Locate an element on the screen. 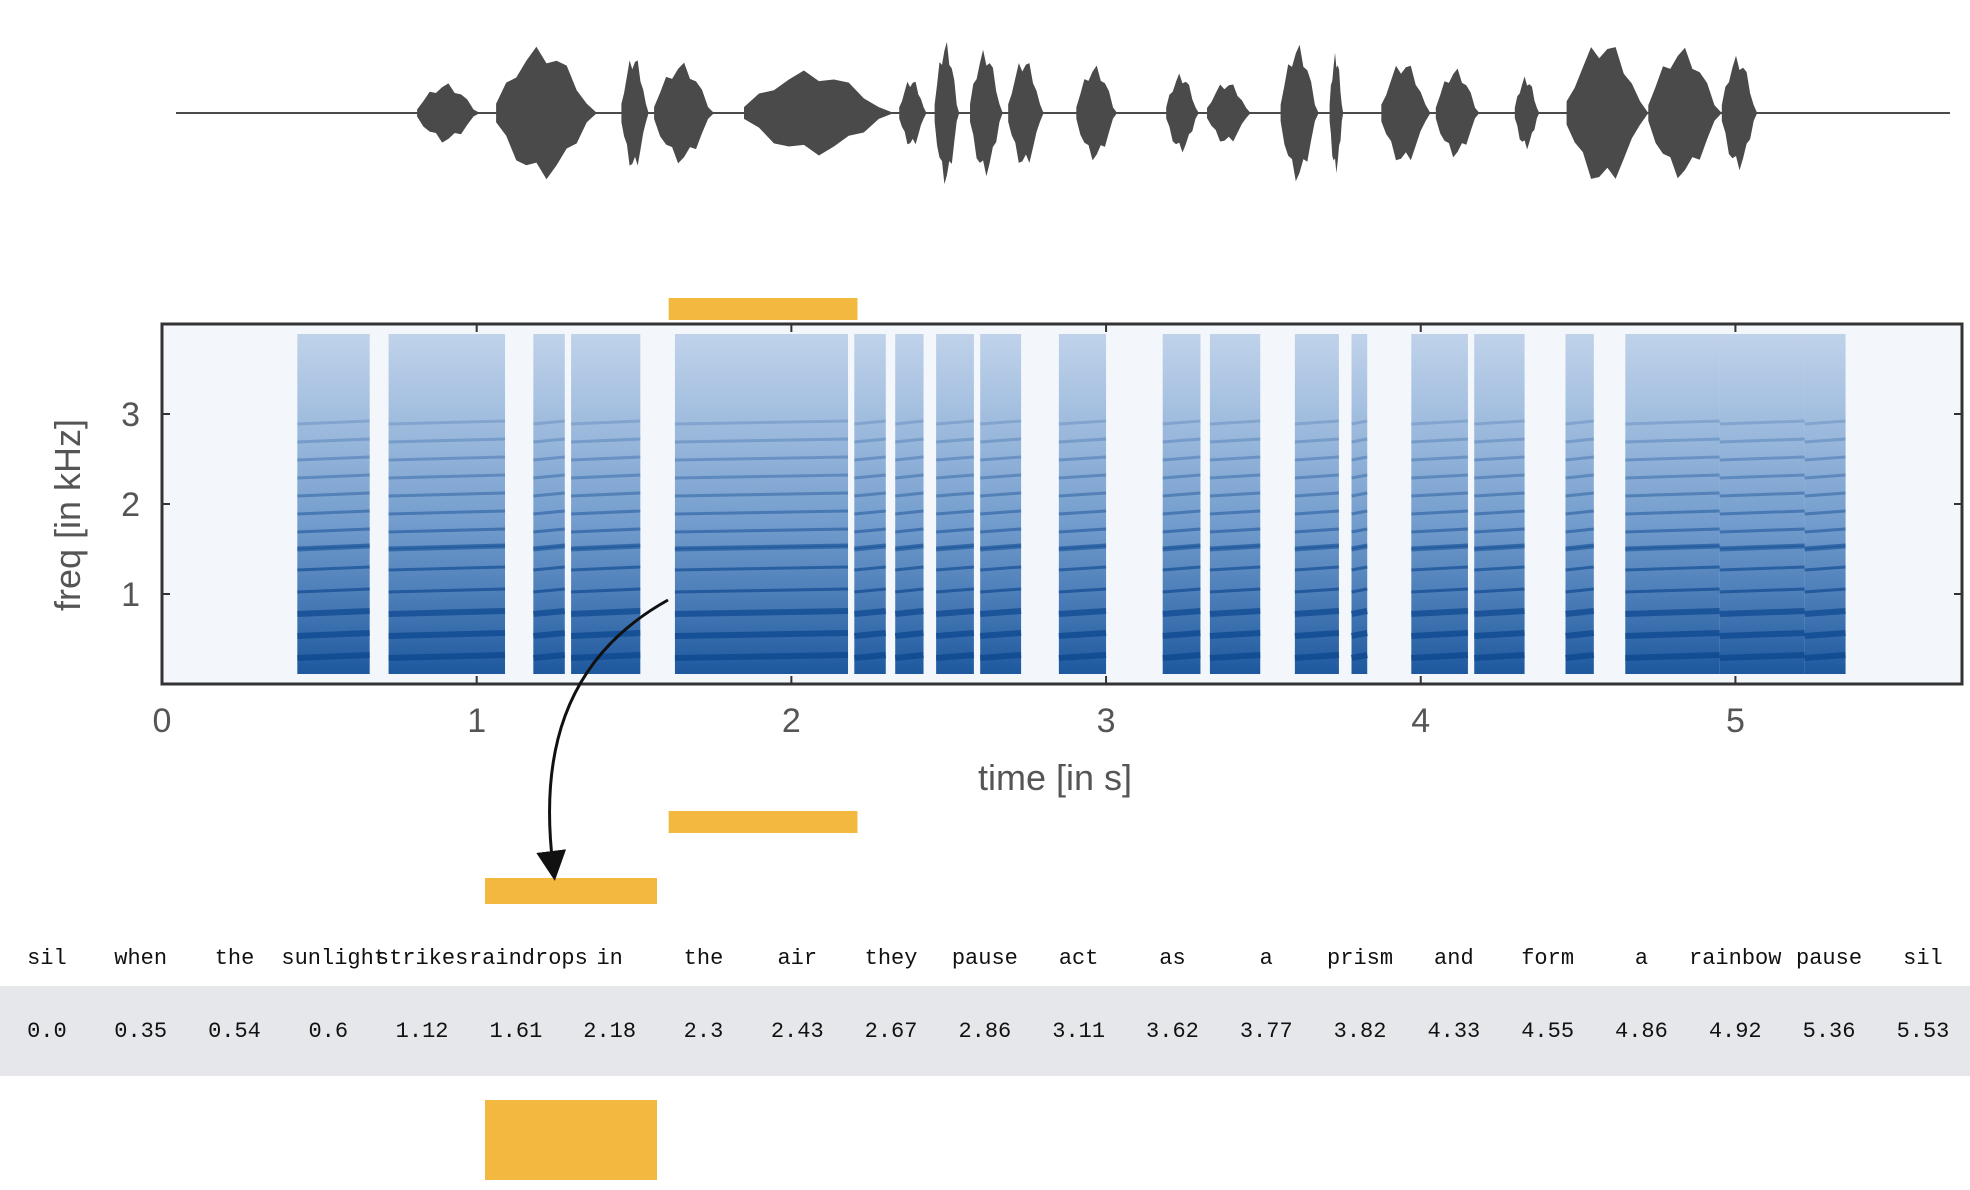 Image resolution: width=1970 pixels, height=1190 pixels. time-cell: 0.35 is located at coordinates (140, 1031).